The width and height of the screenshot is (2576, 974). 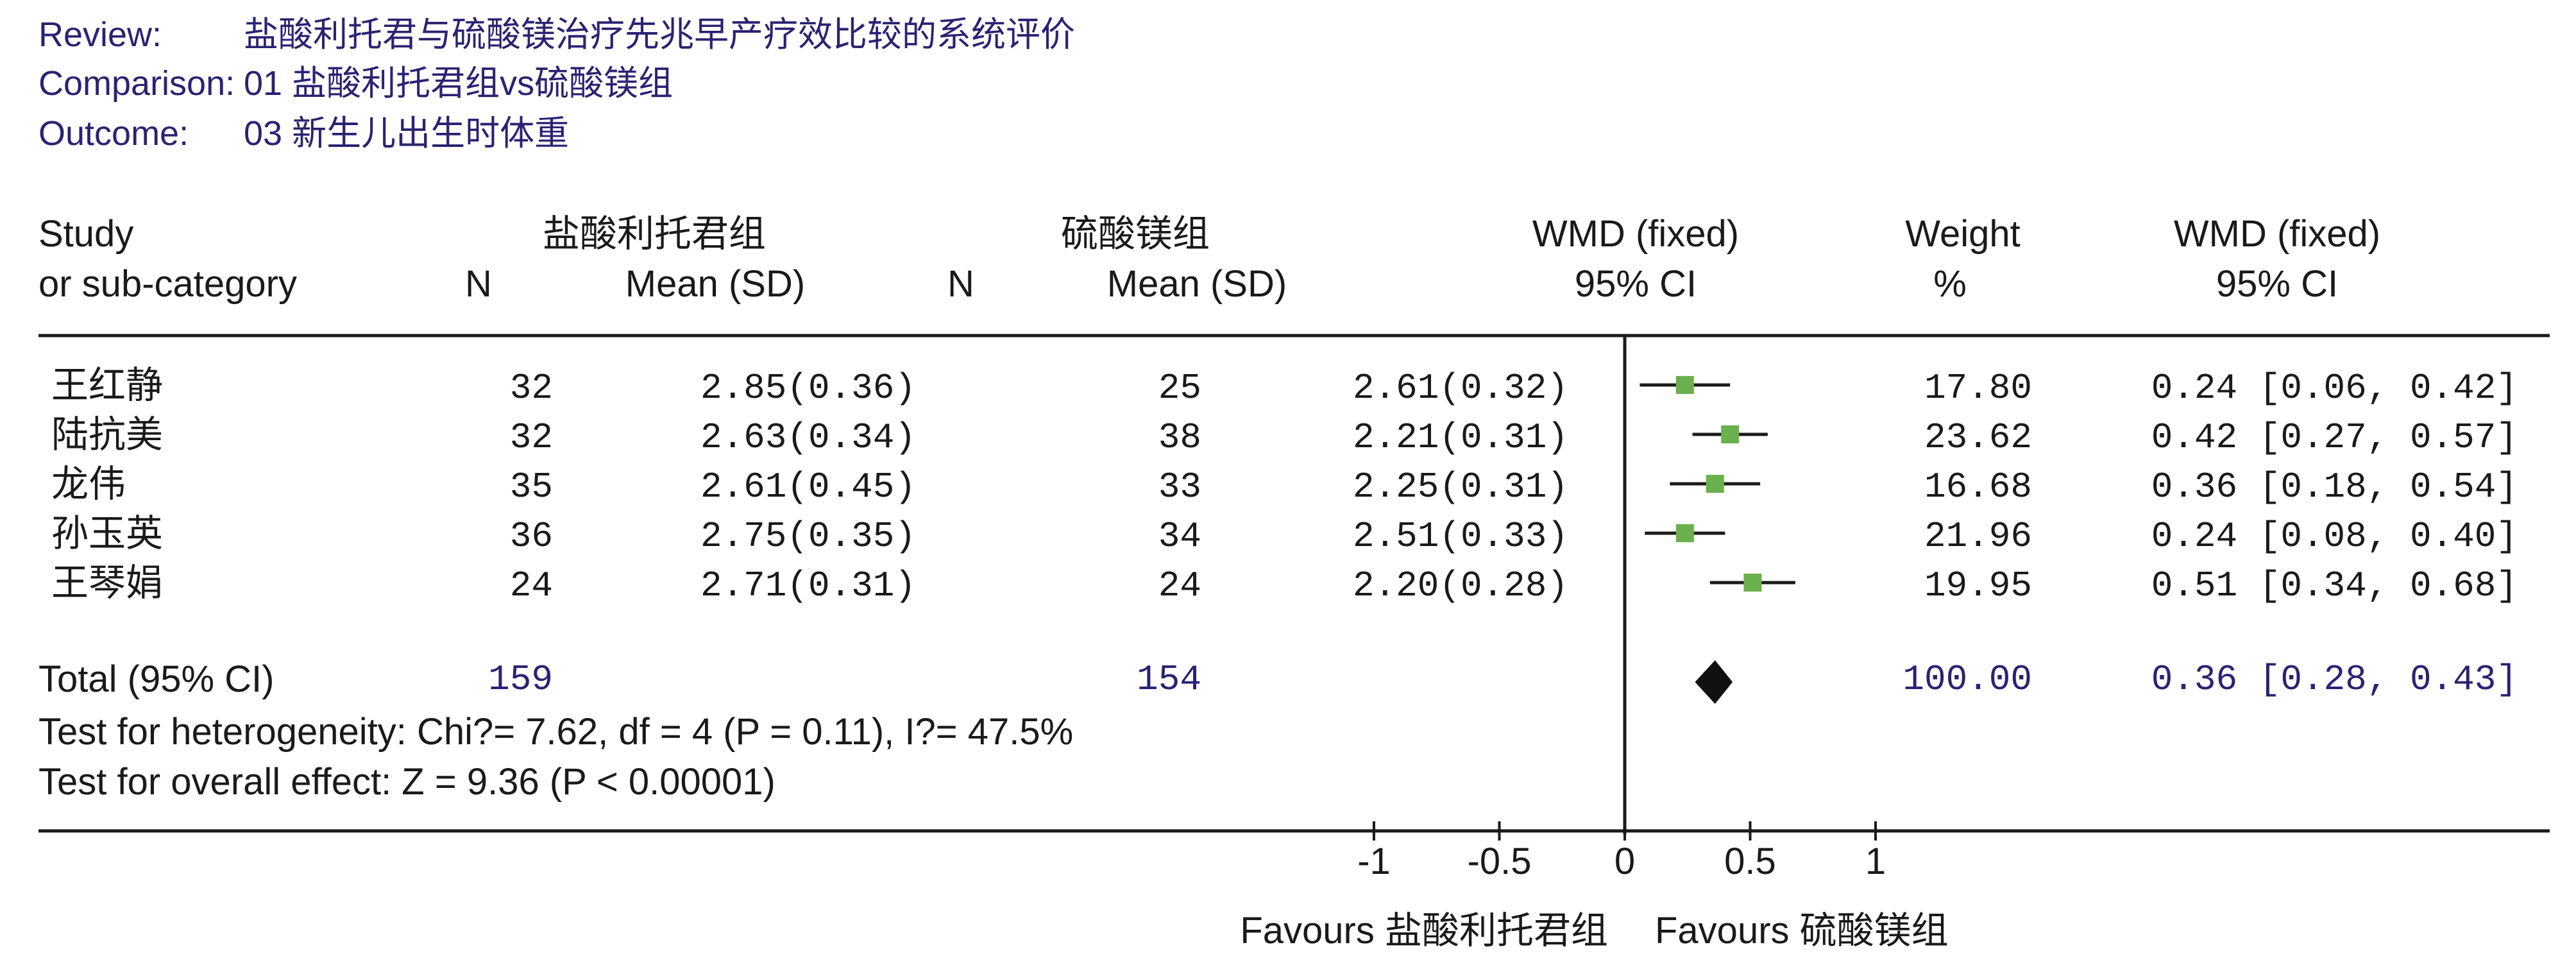 I want to click on group2-n-header: N, so click(x=960, y=284).